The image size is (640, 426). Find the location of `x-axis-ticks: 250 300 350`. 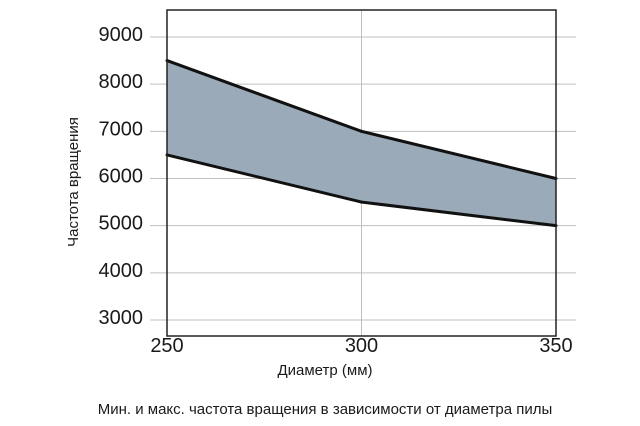

x-axis-ticks: 250 300 350 is located at coordinates (361, 346).